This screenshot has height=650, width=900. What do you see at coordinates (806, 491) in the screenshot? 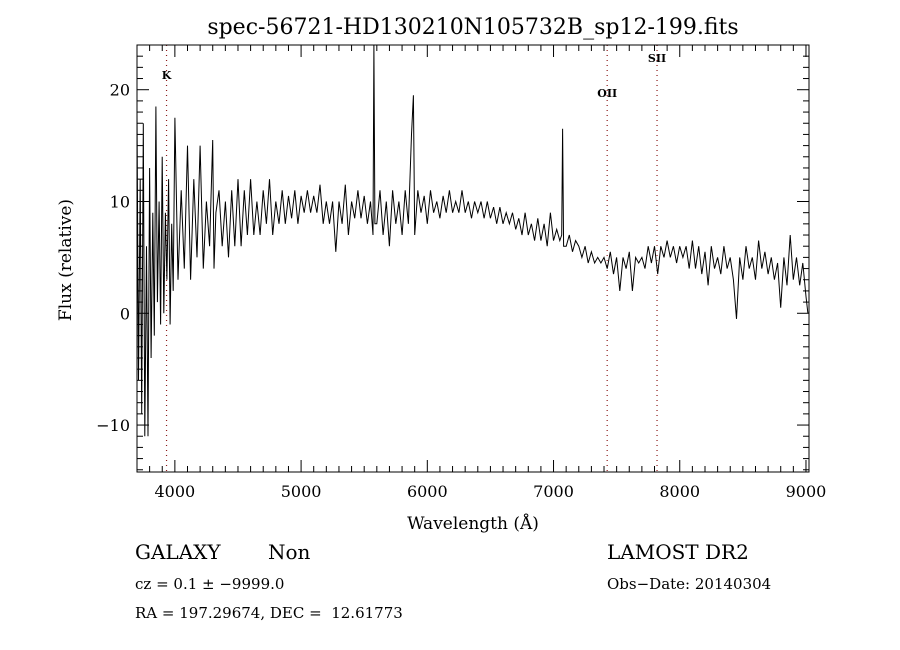
I see `x-tick-label: 9000` at bounding box center [806, 491].